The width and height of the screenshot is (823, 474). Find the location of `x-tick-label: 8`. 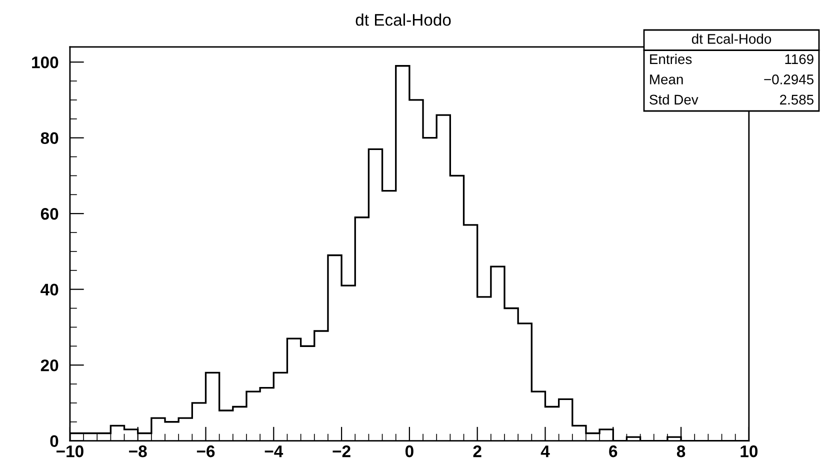

x-tick-label: 8 is located at coordinates (681, 451).